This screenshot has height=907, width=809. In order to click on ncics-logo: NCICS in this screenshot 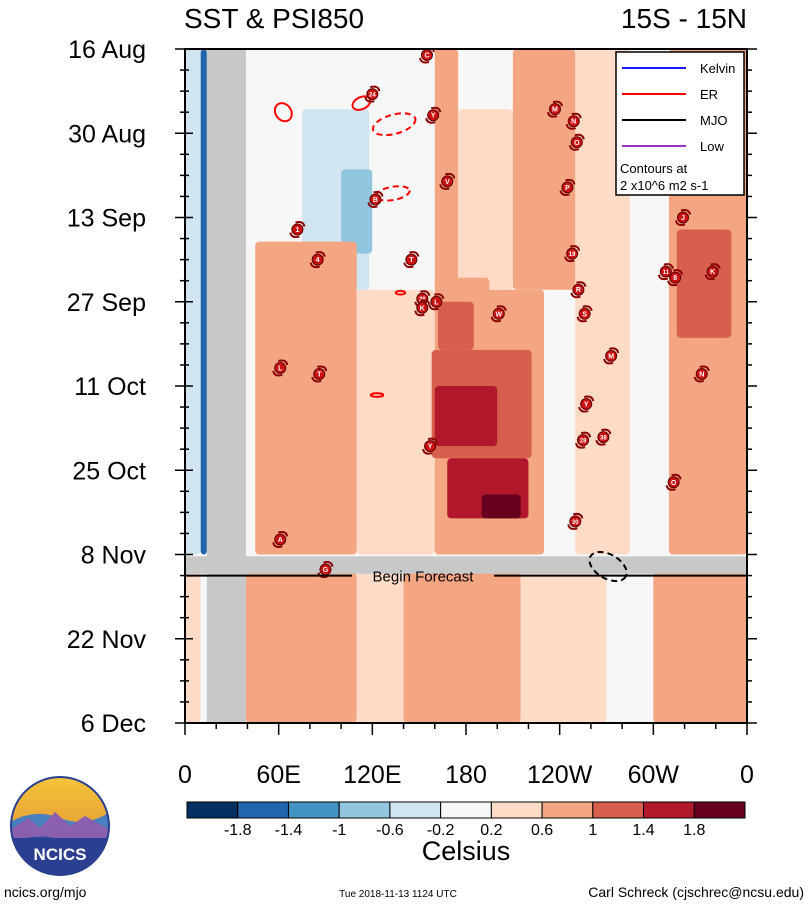, I will do `click(60, 826)`.